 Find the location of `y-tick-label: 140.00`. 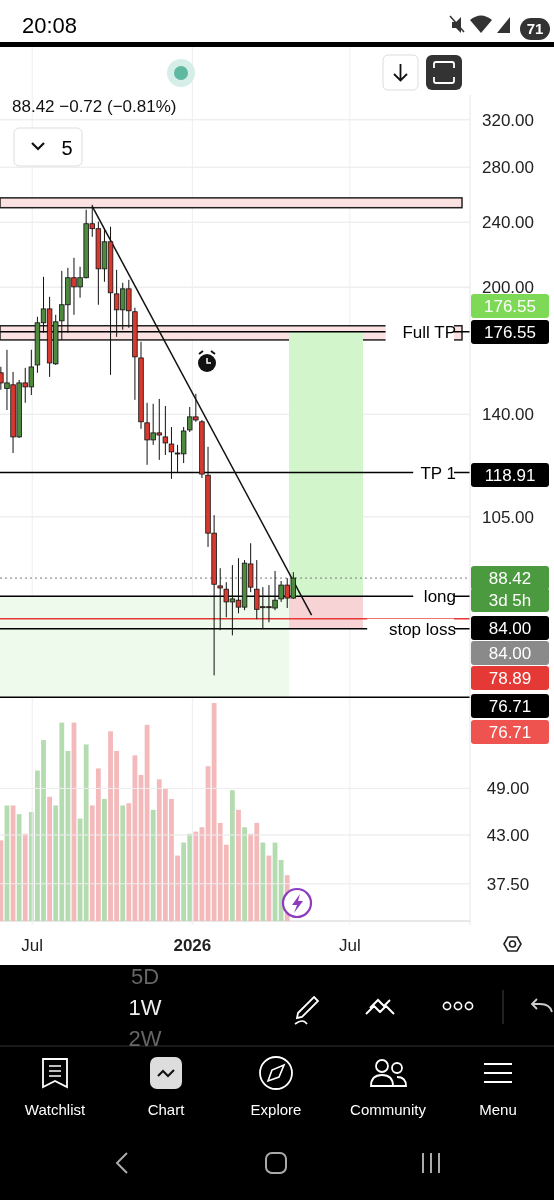

y-tick-label: 140.00 is located at coordinates (508, 415).